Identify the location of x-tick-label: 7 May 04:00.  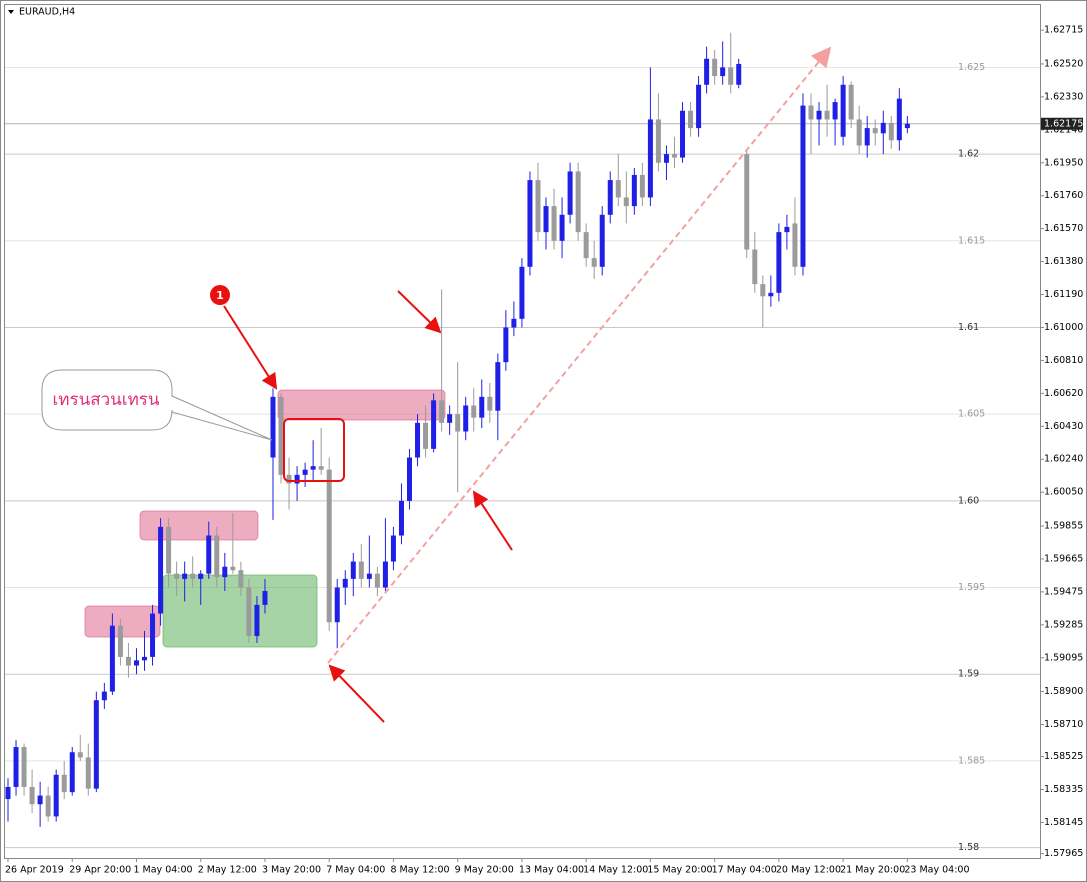
(355, 870).